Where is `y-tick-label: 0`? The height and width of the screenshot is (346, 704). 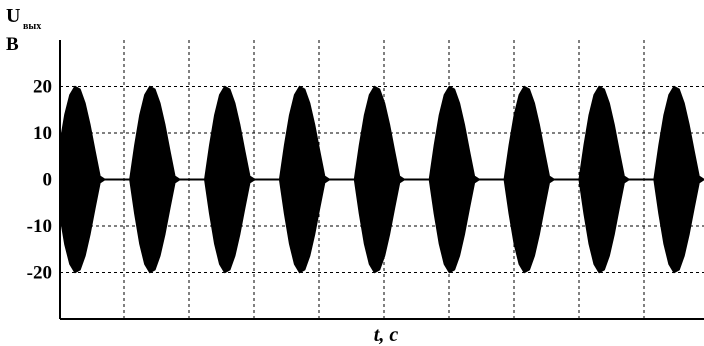 y-tick-label: 0 is located at coordinates (48, 180).